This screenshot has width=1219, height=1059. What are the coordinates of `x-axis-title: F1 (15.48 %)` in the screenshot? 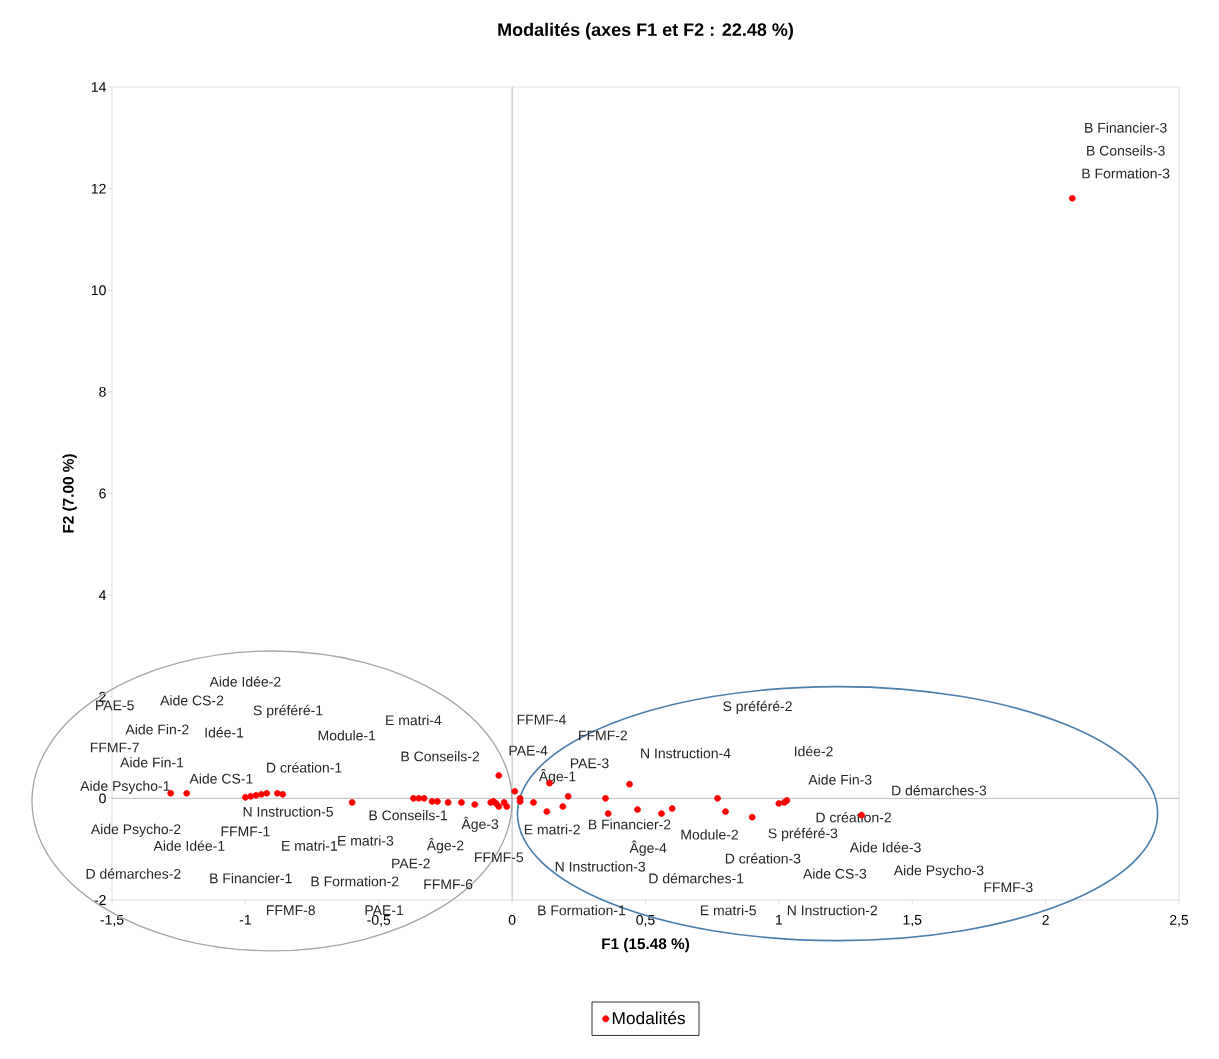 It's located at (646, 945).